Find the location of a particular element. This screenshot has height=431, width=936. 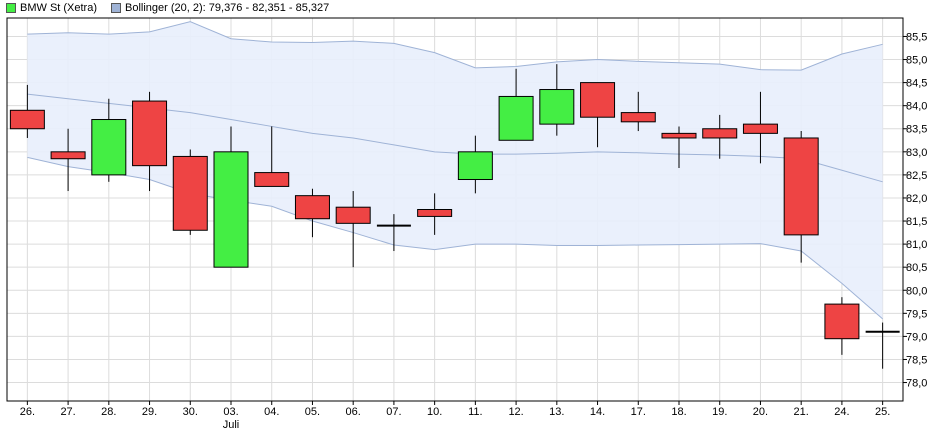

y-tick-label: 83,0 is located at coordinates (916, 153).